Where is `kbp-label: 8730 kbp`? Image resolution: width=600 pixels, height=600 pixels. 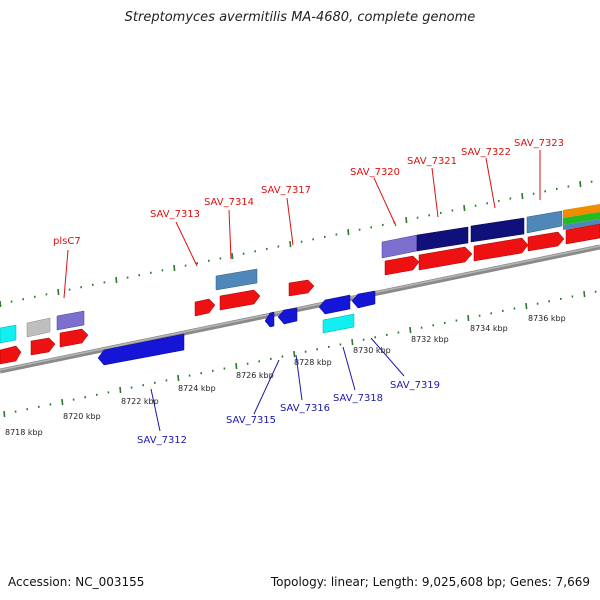
kbp-label: 8730 kbp is located at coordinates (372, 350).